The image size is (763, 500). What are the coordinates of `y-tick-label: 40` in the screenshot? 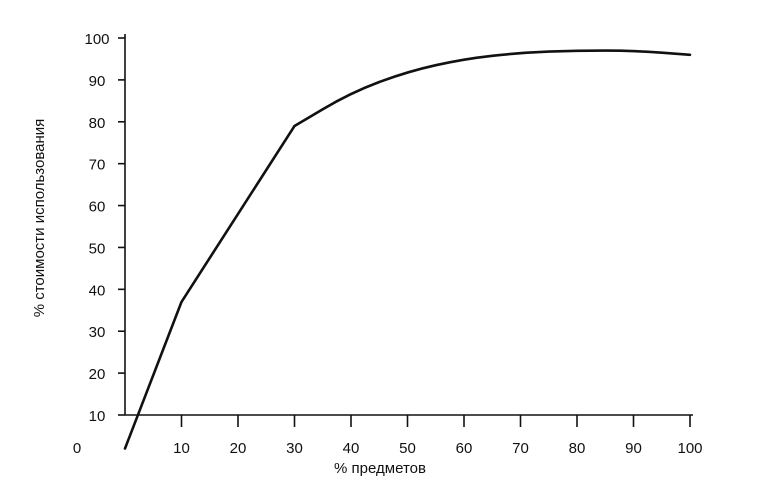 It's located at (97, 290).